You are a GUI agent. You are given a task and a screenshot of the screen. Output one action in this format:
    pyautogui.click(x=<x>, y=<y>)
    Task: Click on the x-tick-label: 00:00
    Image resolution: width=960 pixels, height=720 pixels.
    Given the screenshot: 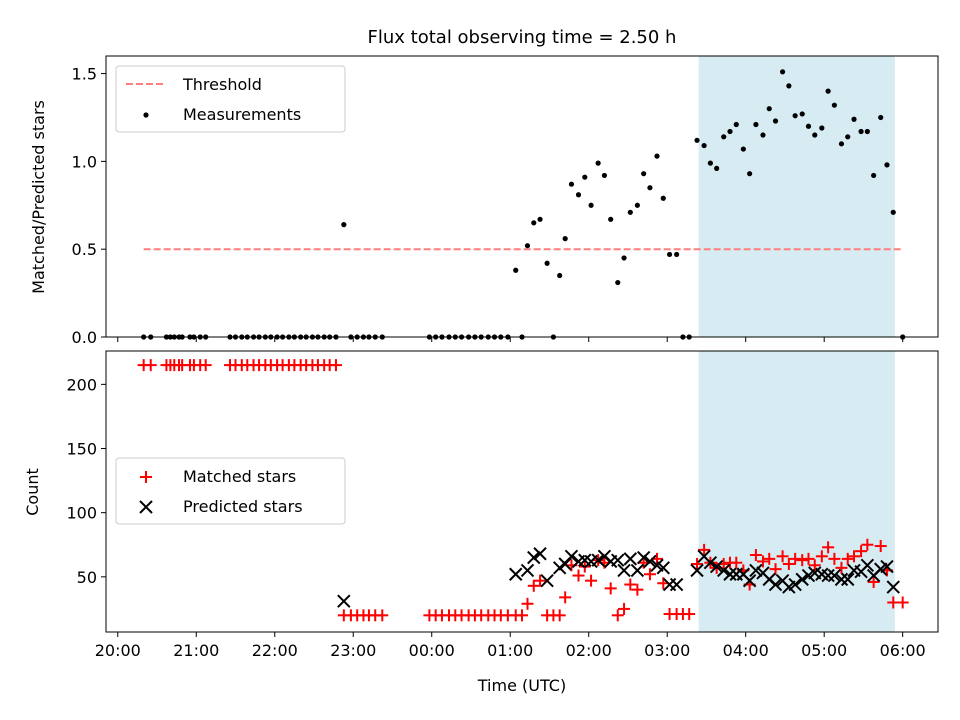 What is the action you would take?
    pyautogui.click(x=432, y=650)
    